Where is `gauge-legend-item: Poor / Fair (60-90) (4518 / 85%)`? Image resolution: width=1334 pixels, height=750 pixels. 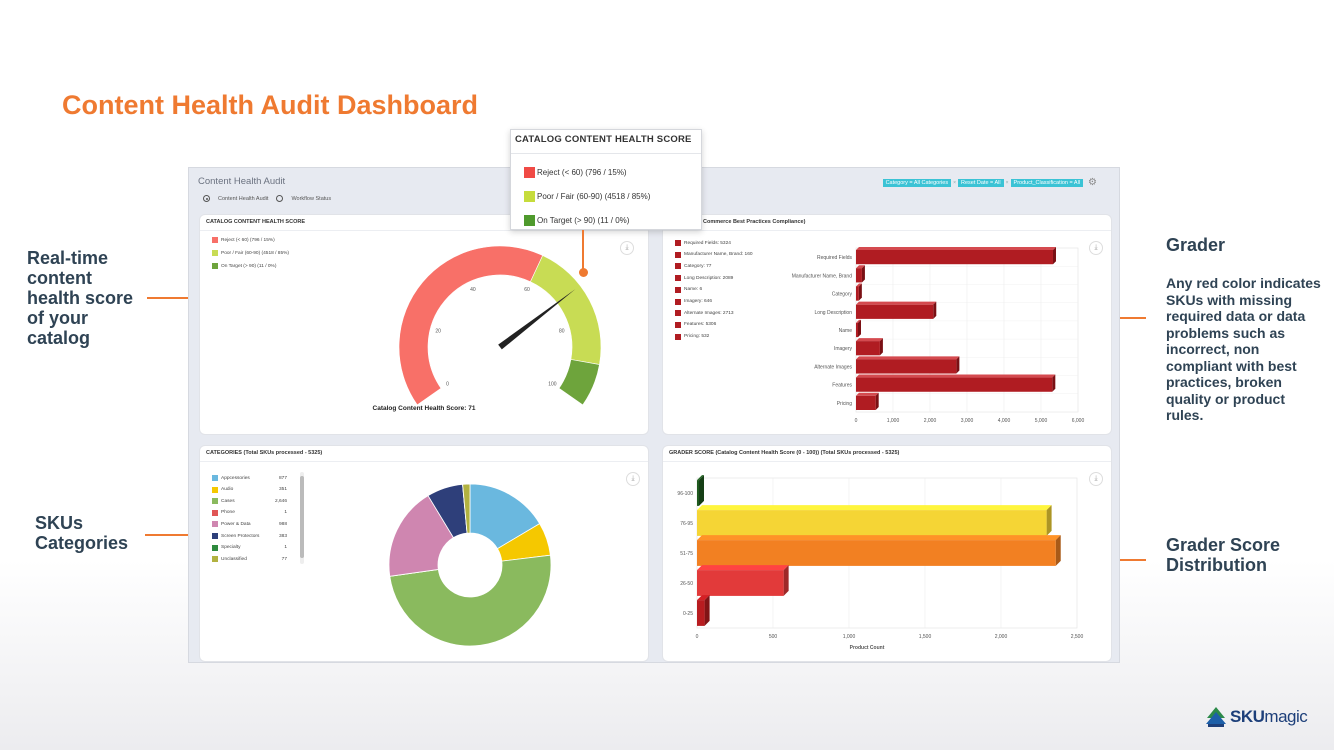 gauge-legend-item: Poor / Fair (60-90) (4518 / 85%) is located at coordinates (250, 253).